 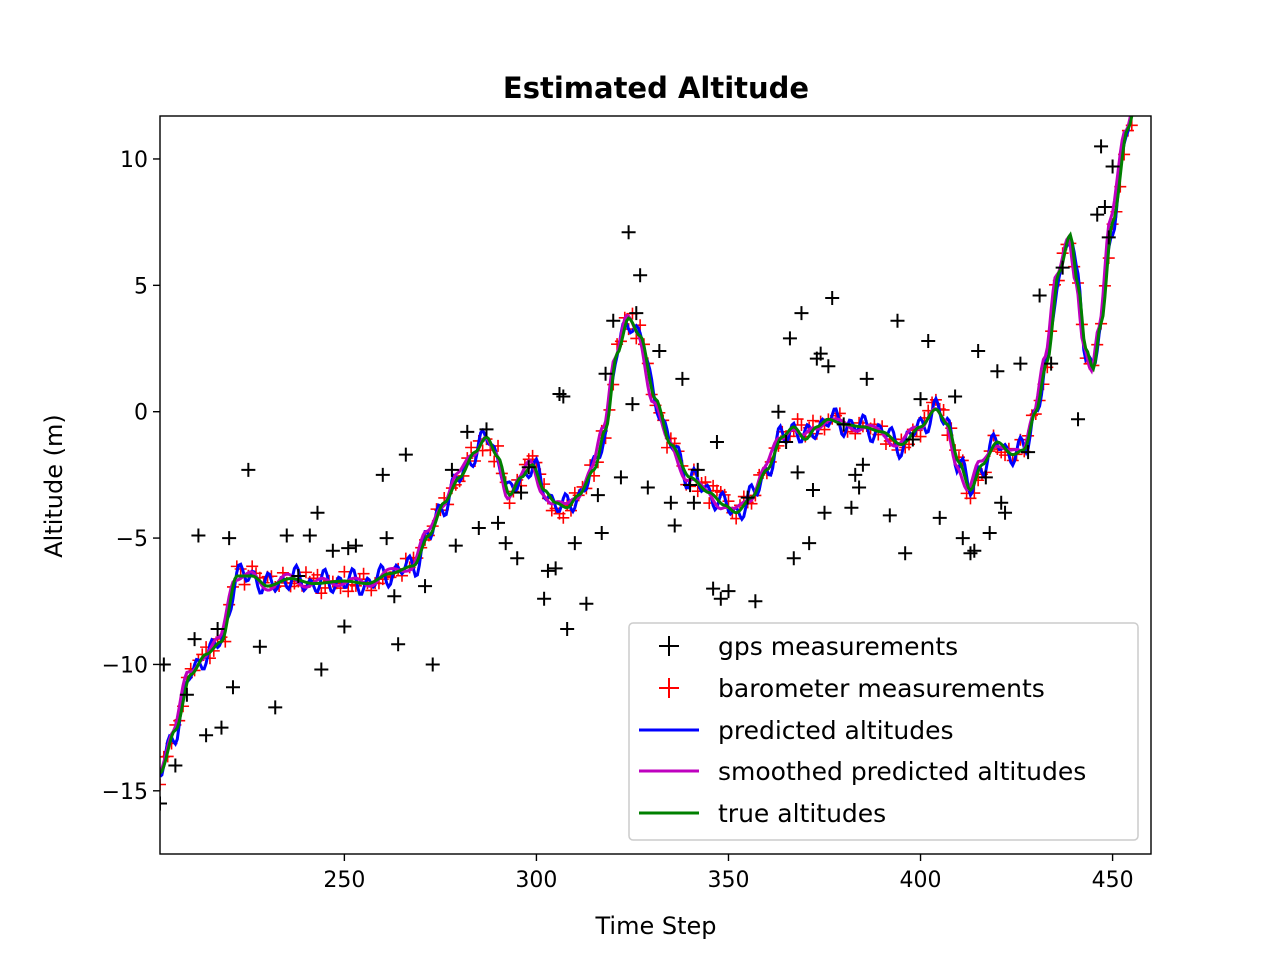 What do you see at coordinates (838, 646) in the screenshot?
I see `legend-label-gps: gps measurements` at bounding box center [838, 646].